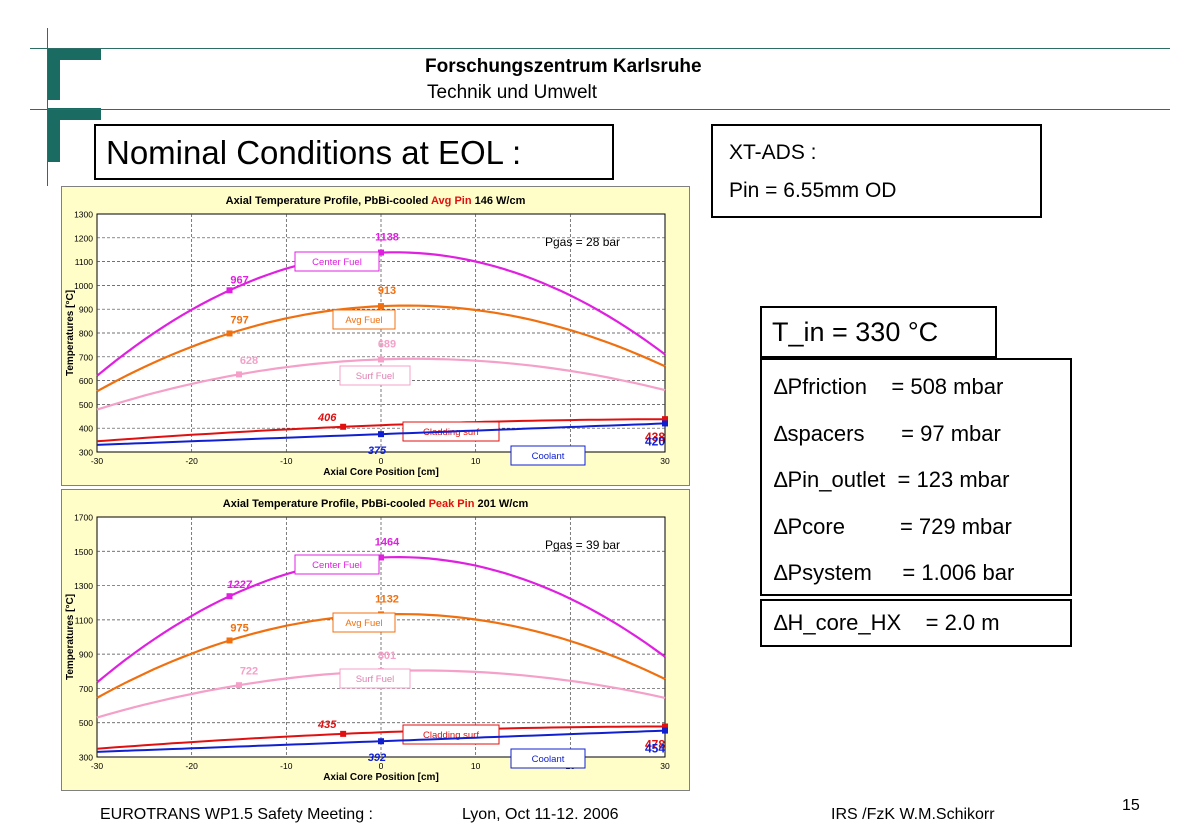  Describe the element at coordinates (916, 623) in the screenshot. I see `height-core-hx: ∆H_core_HX = 2.0 m` at that location.